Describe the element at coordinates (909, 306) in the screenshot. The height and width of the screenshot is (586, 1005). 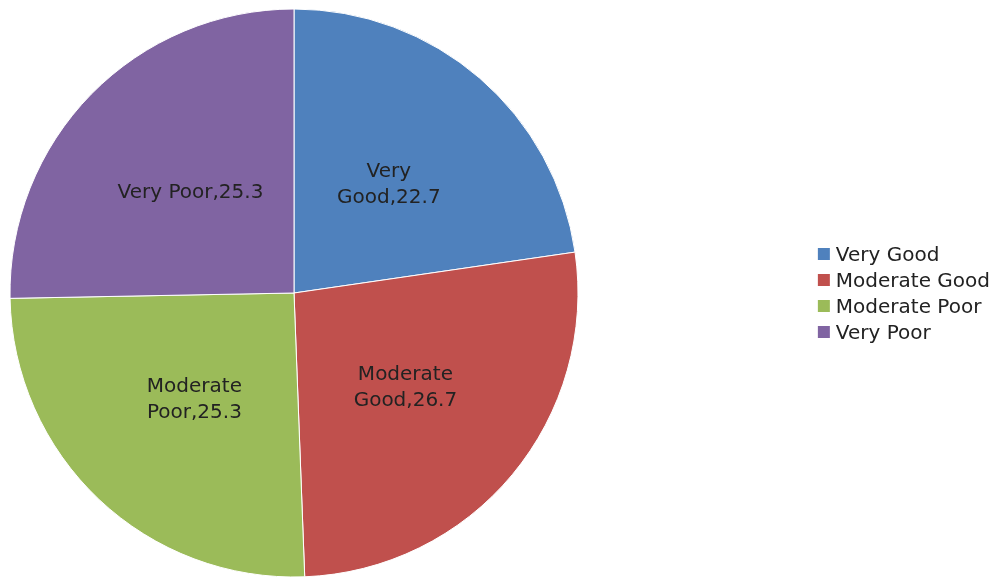
I see `legend-label: Moderate Poor` at that location.